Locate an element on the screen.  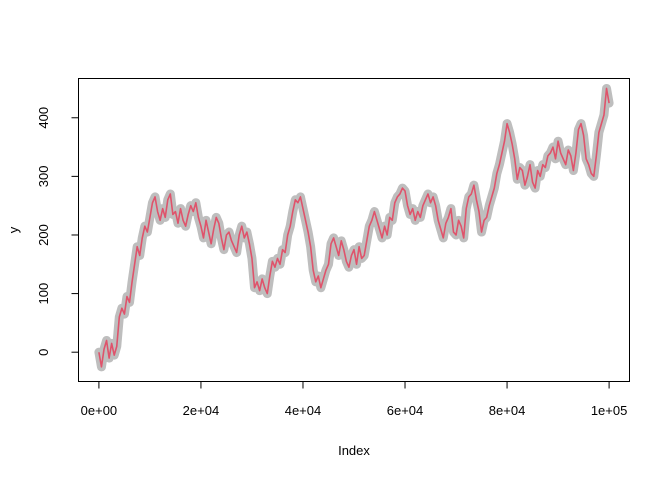
x-tick-label-0: 0e+00 is located at coordinates (99, 410).